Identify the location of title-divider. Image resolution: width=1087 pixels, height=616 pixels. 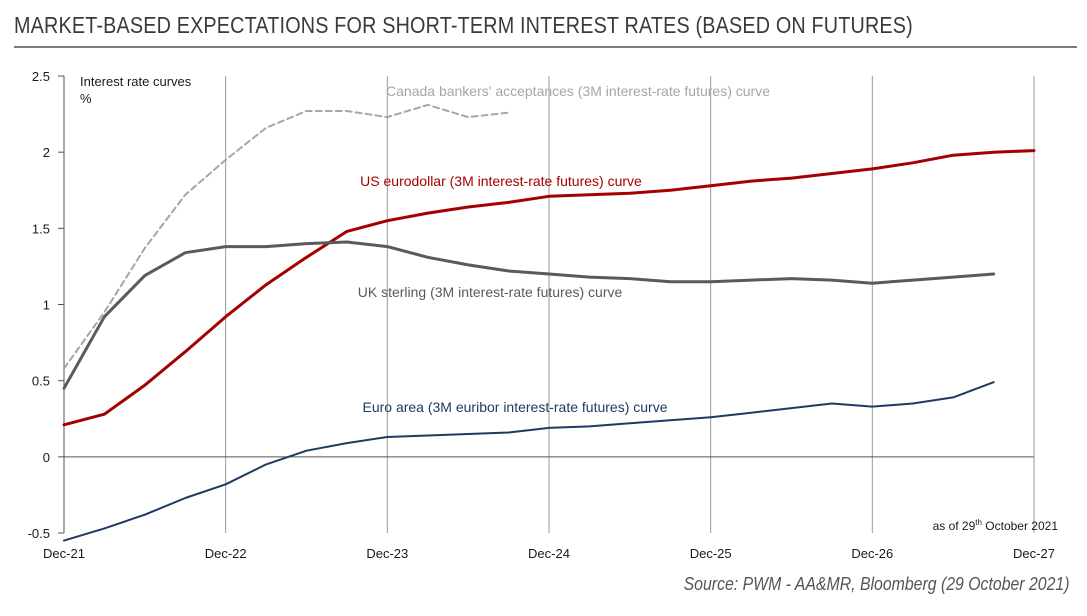
(545, 47).